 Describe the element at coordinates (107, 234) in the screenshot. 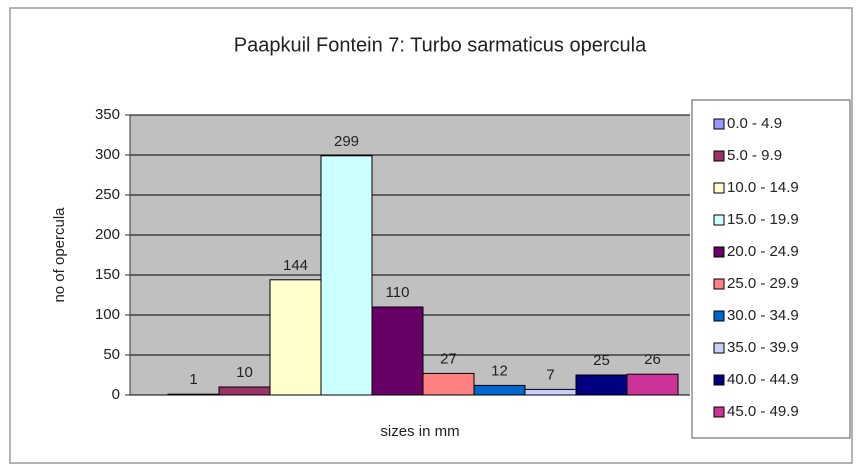

I see `y-tick-label: 200` at that location.